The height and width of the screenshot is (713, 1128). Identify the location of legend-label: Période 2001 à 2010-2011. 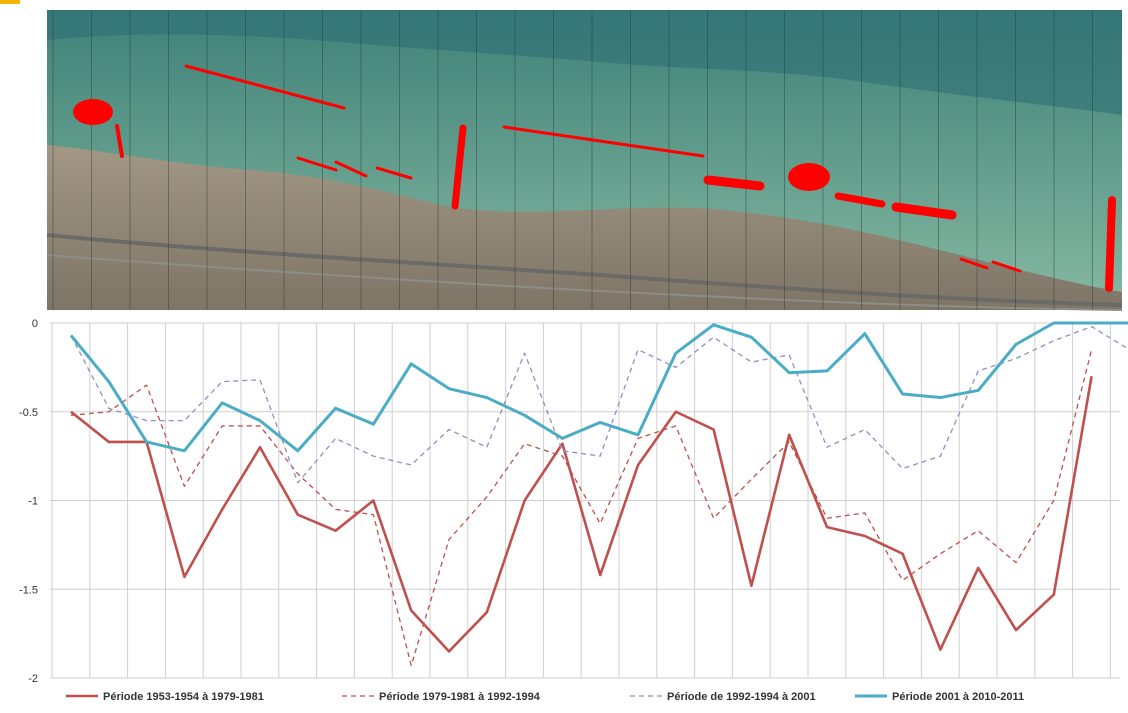
(958, 697).